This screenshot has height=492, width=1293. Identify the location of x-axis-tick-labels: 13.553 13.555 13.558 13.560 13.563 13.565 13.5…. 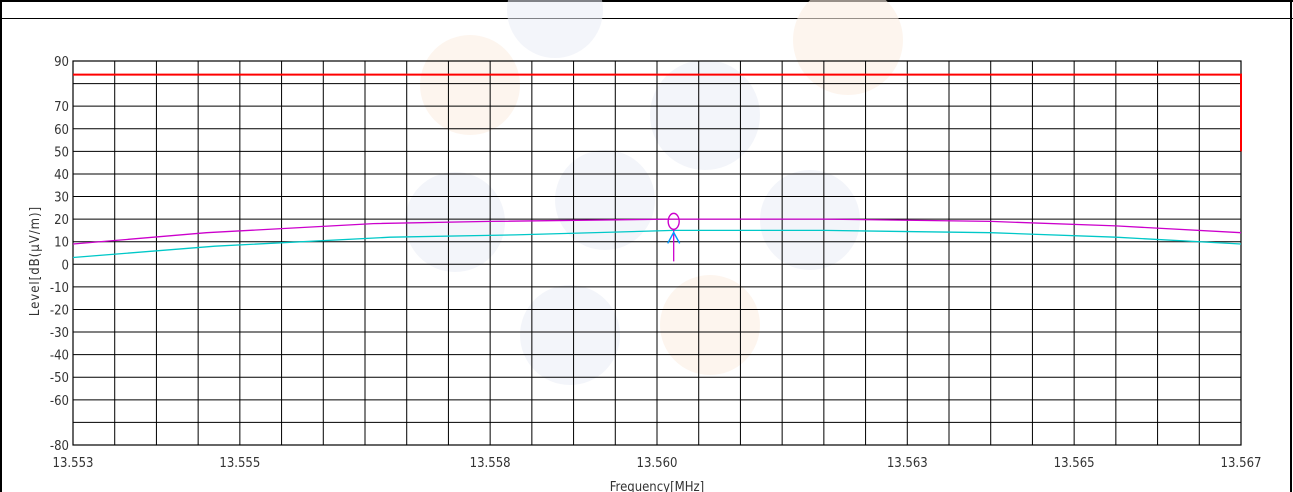
(657, 463).